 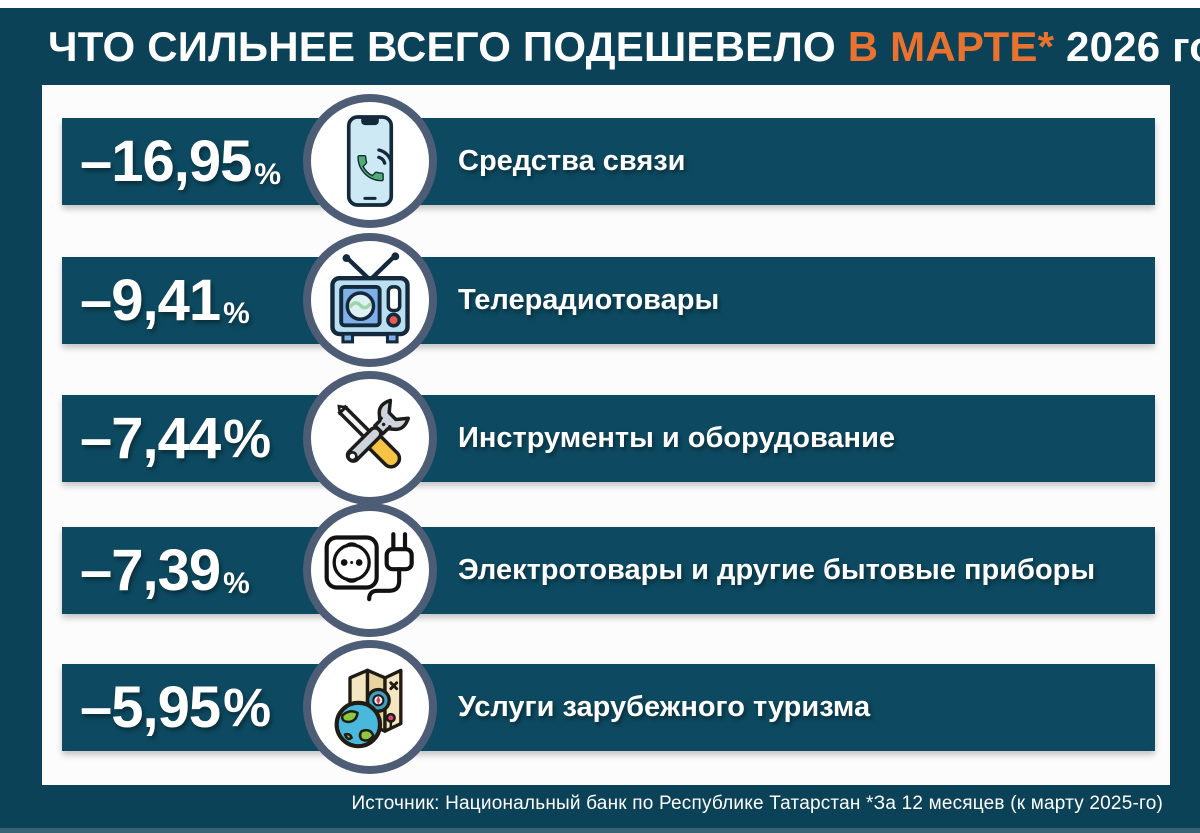 What do you see at coordinates (572, 161) in the screenshot?
I see `category-label: Средства связи` at bounding box center [572, 161].